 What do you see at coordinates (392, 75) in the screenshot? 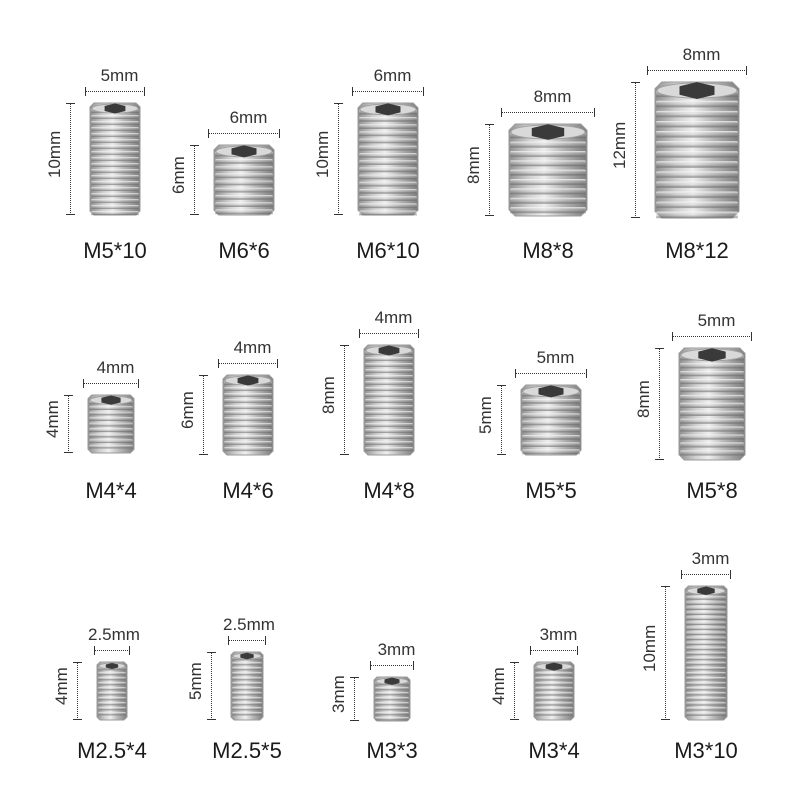
I see `diameter-label: 6mm` at bounding box center [392, 75].